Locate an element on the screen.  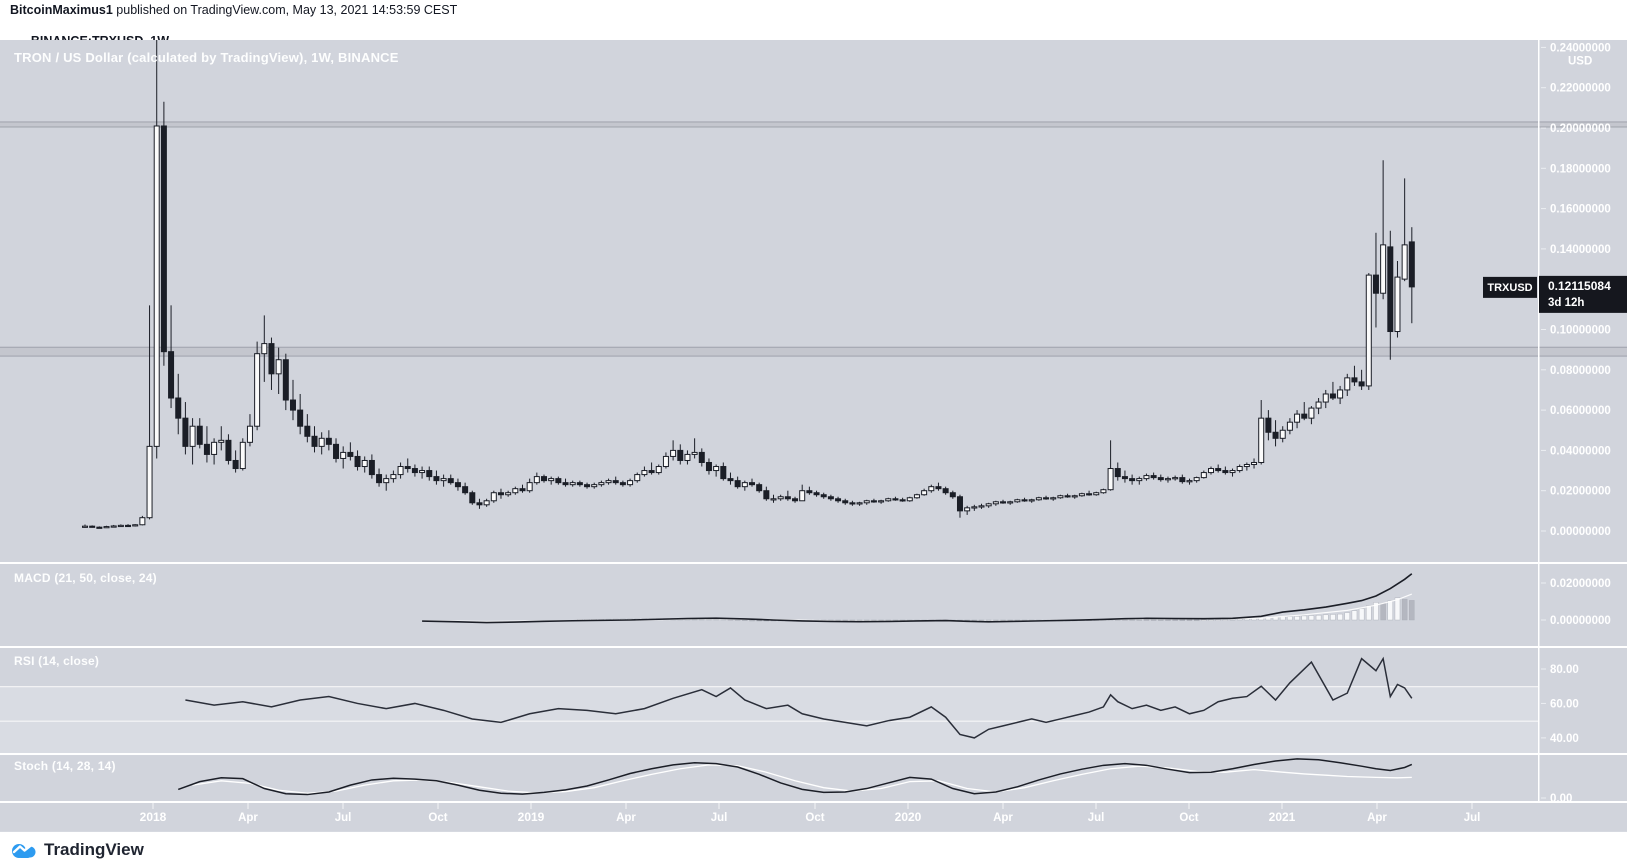
price-tick-label: 0.20000000 is located at coordinates (1580, 129).